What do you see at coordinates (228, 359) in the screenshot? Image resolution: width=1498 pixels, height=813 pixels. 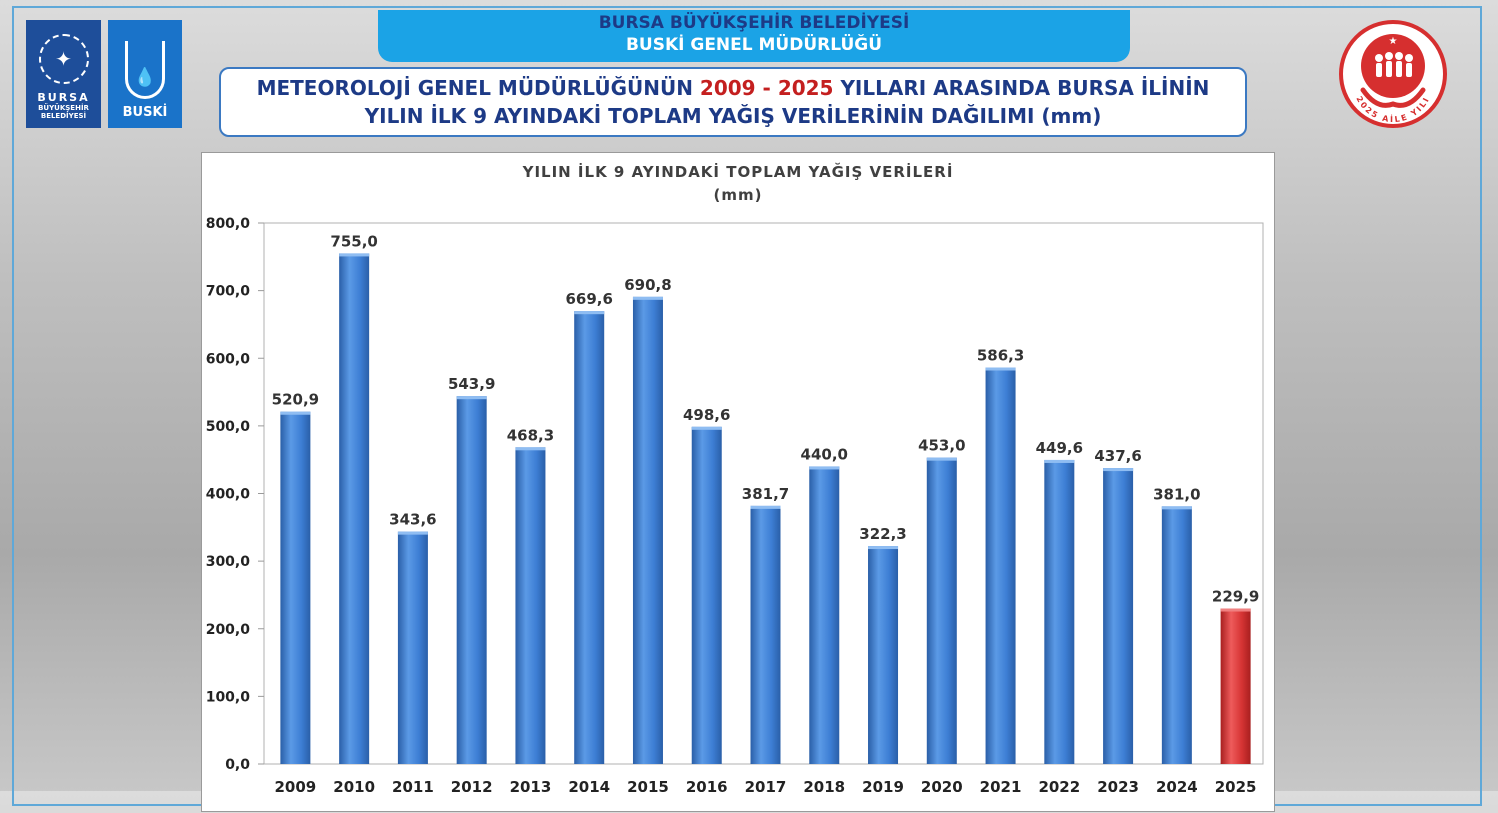 I see `y-tick-label: 600,0` at bounding box center [228, 359].